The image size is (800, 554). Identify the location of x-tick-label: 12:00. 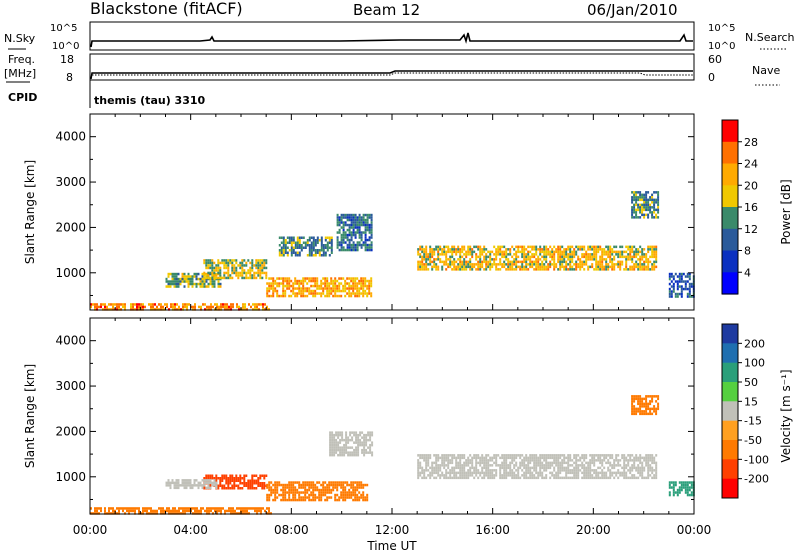
(392, 530).